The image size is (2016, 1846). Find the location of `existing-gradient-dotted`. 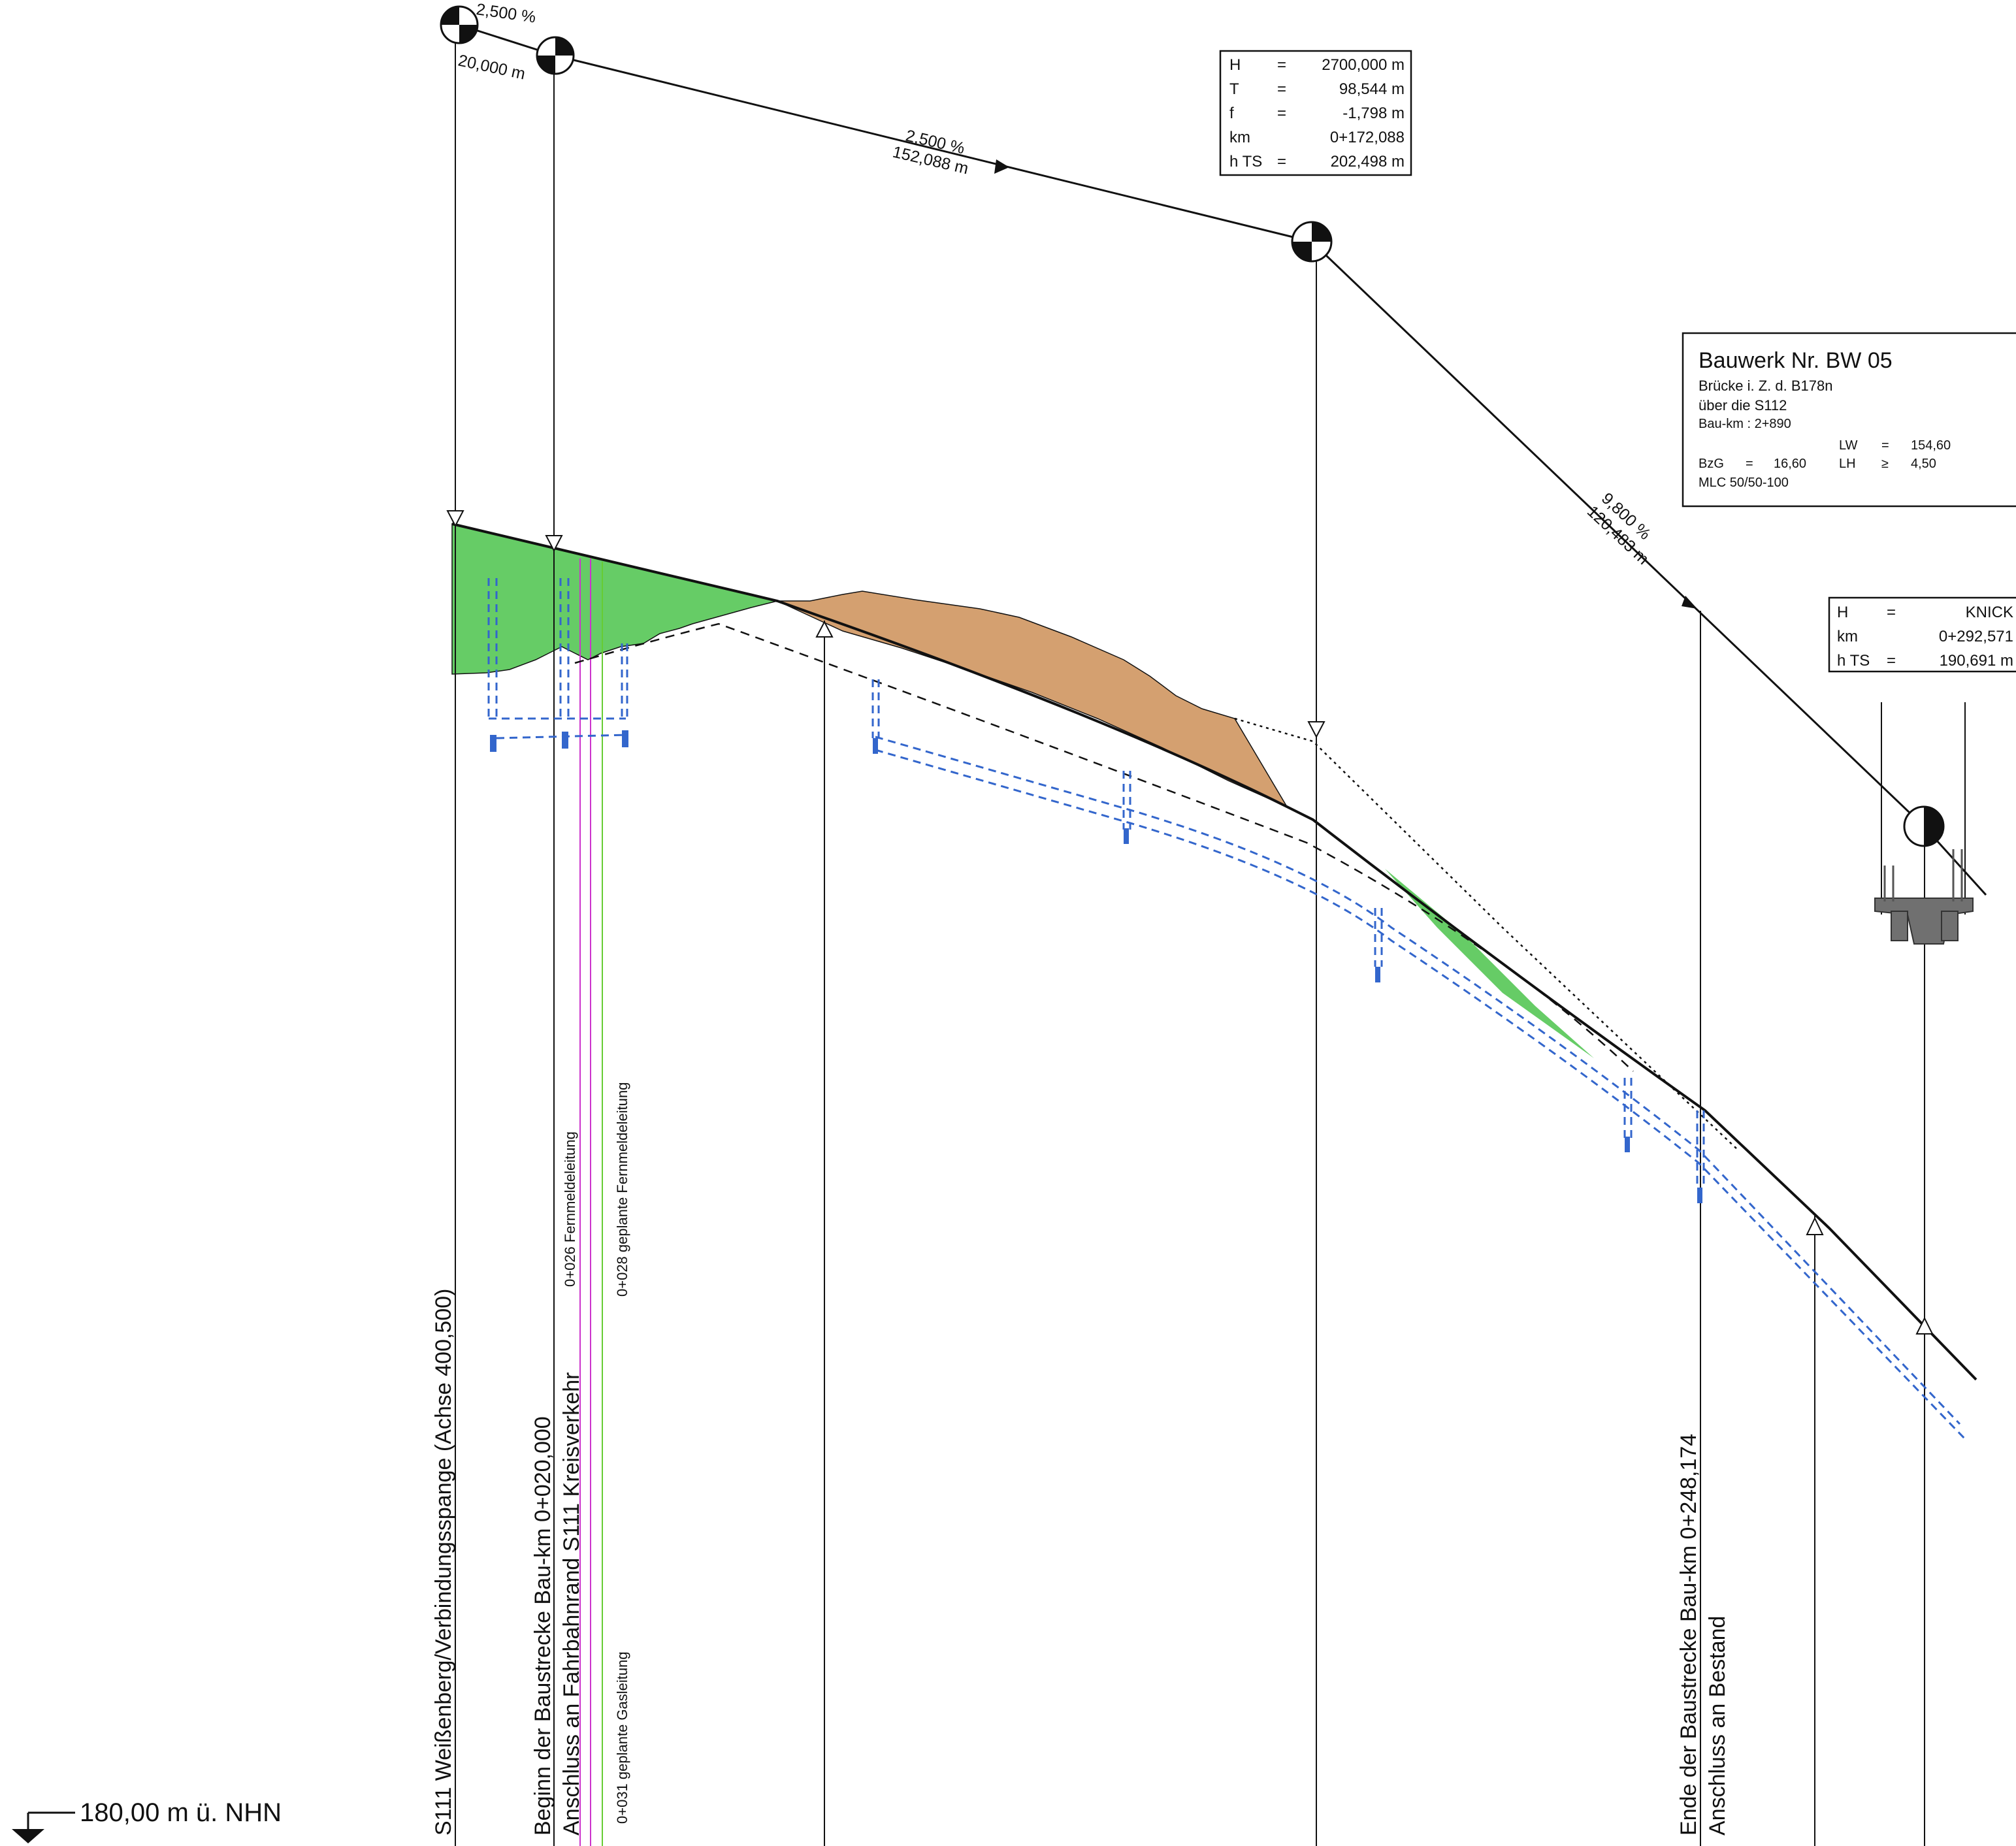

existing-gradient-dotted is located at coordinates (1486, 933).